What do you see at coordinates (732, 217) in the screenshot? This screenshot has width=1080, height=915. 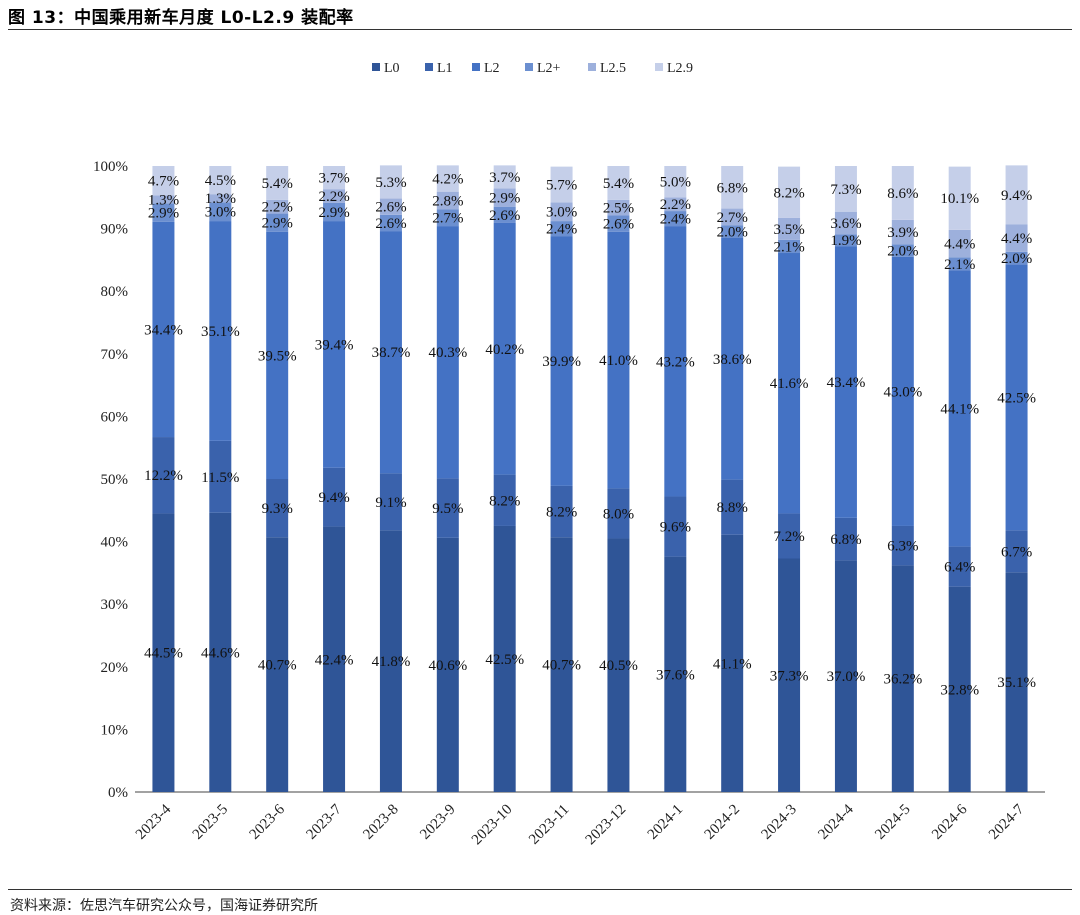 I see `bar-L2.5-2024-2` at bounding box center [732, 217].